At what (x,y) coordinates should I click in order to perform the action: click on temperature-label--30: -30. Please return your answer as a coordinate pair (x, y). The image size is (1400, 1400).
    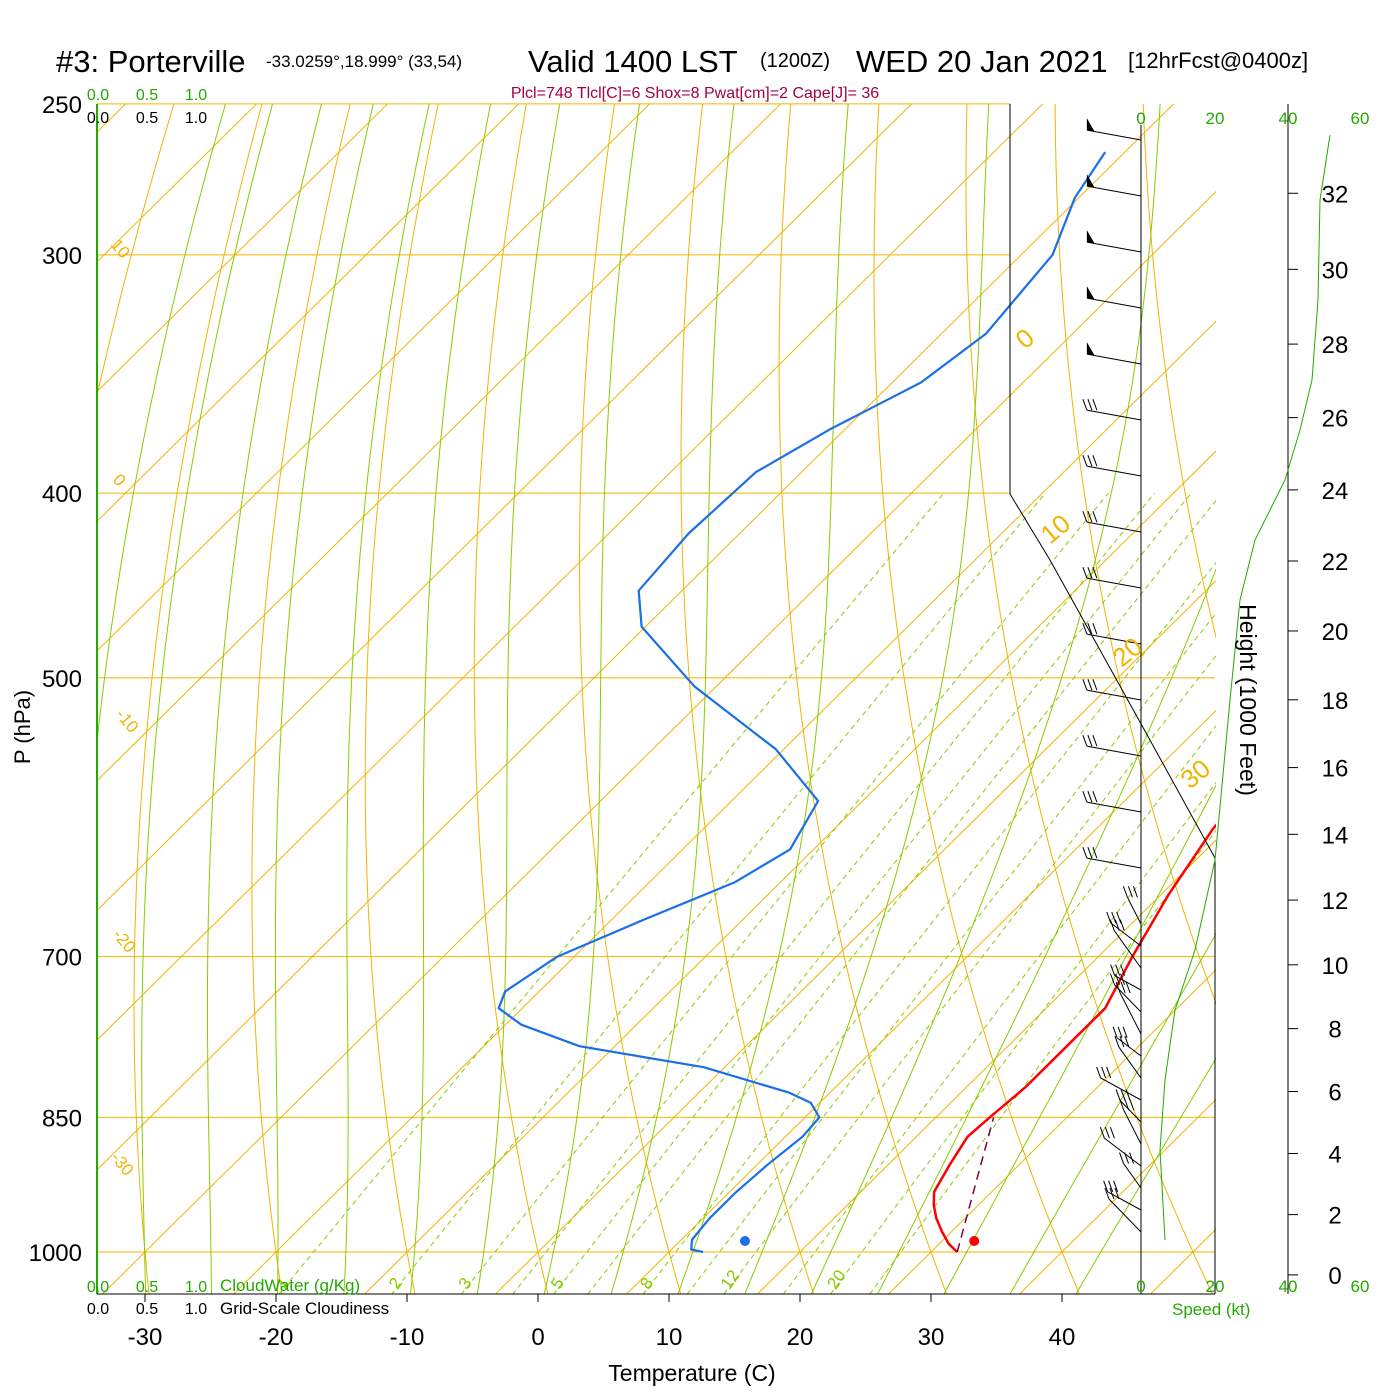
    Looking at the image, I should click on (145, 1337).